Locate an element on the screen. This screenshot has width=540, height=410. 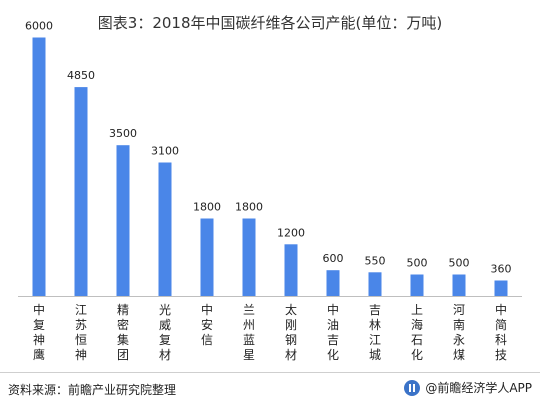
category-label-char: 州 is located at coordinates (249, 325).